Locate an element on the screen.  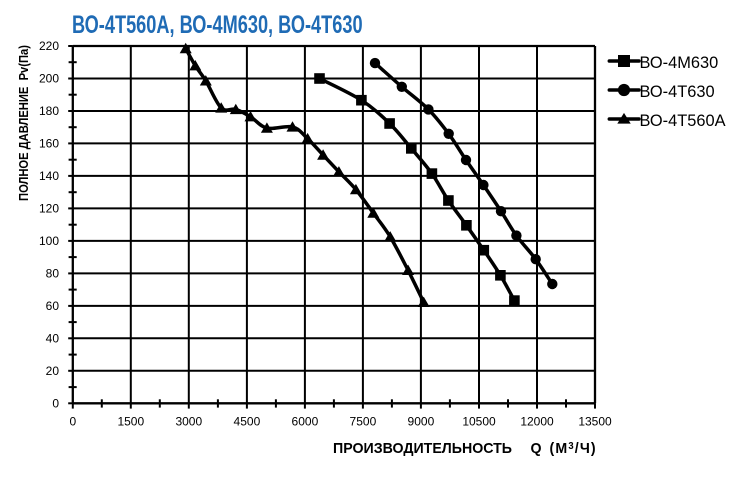
svg-text: 13500 is located at coordinates (595, 422).